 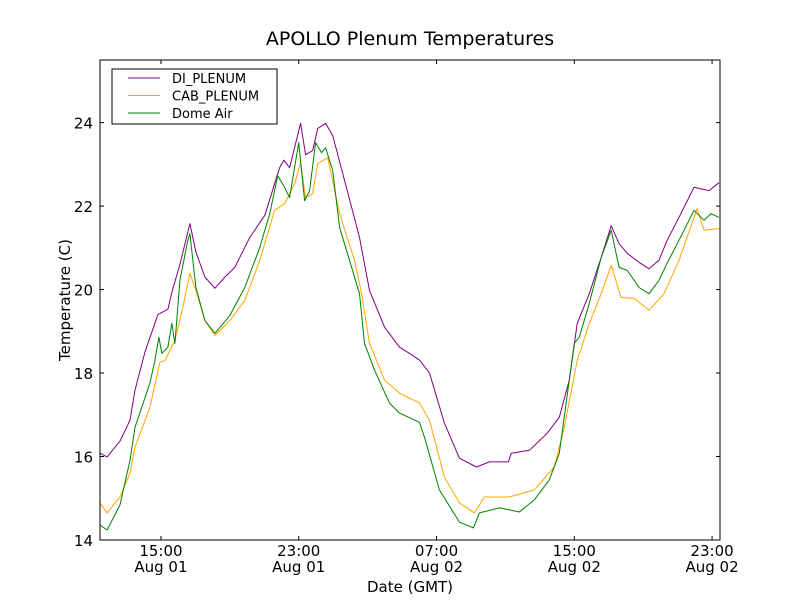 What do you see at coordinates (83, 541) in the screenshot?
I see `y-tick-label: 14` at bounding box center [83, 541].